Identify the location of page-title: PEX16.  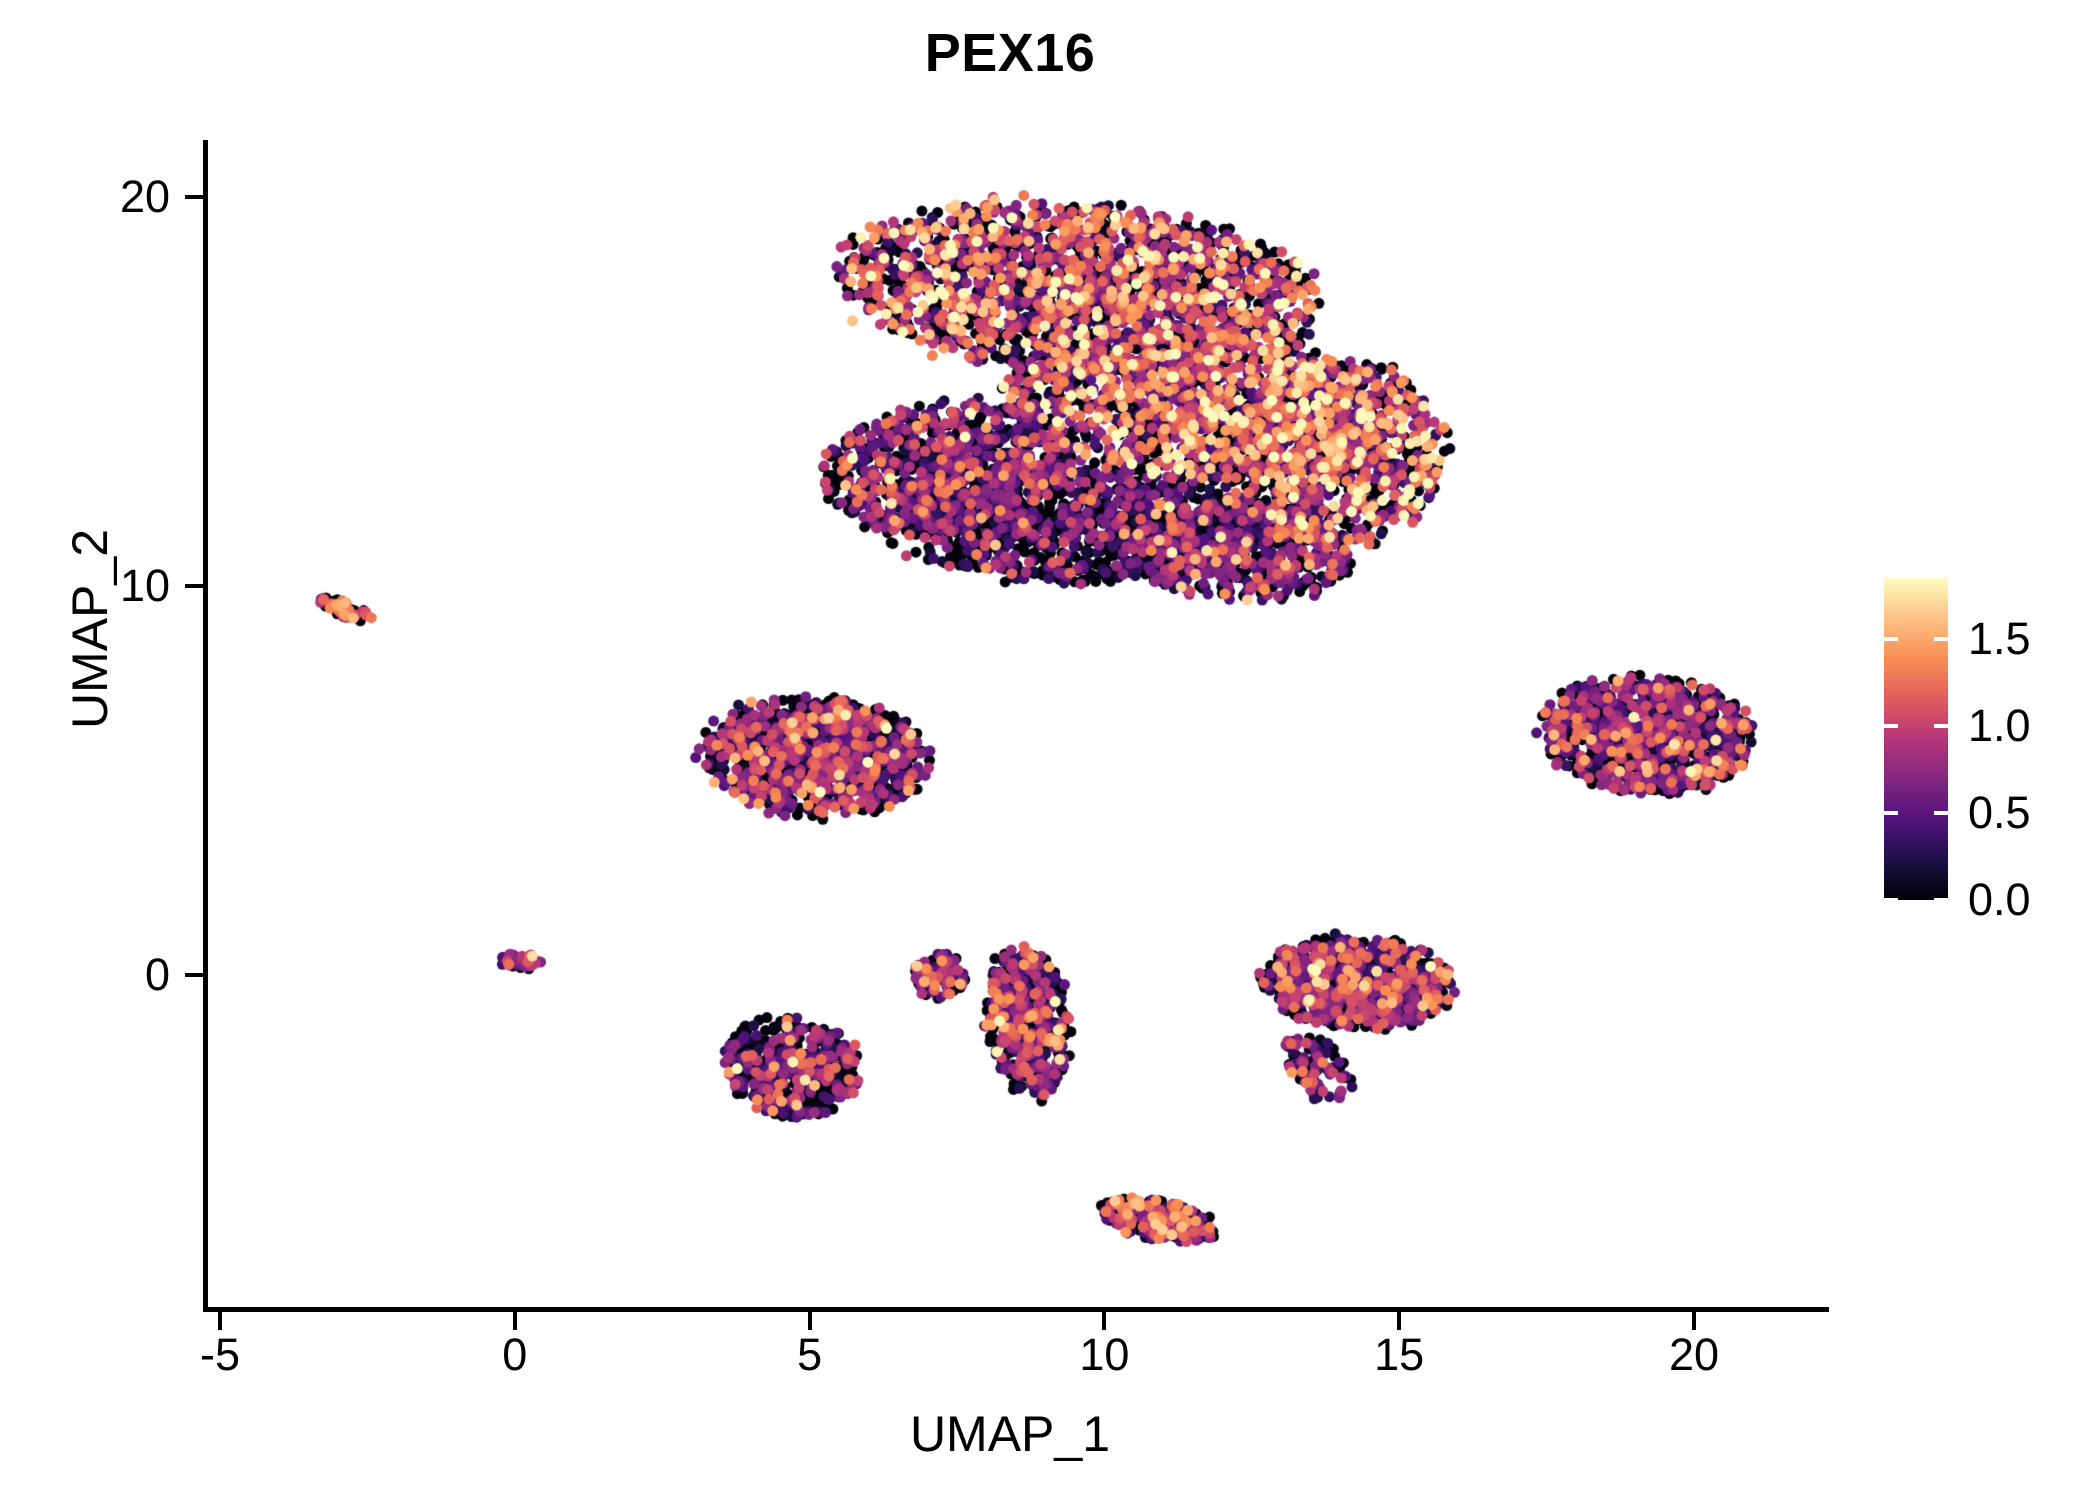
(1010, 53).